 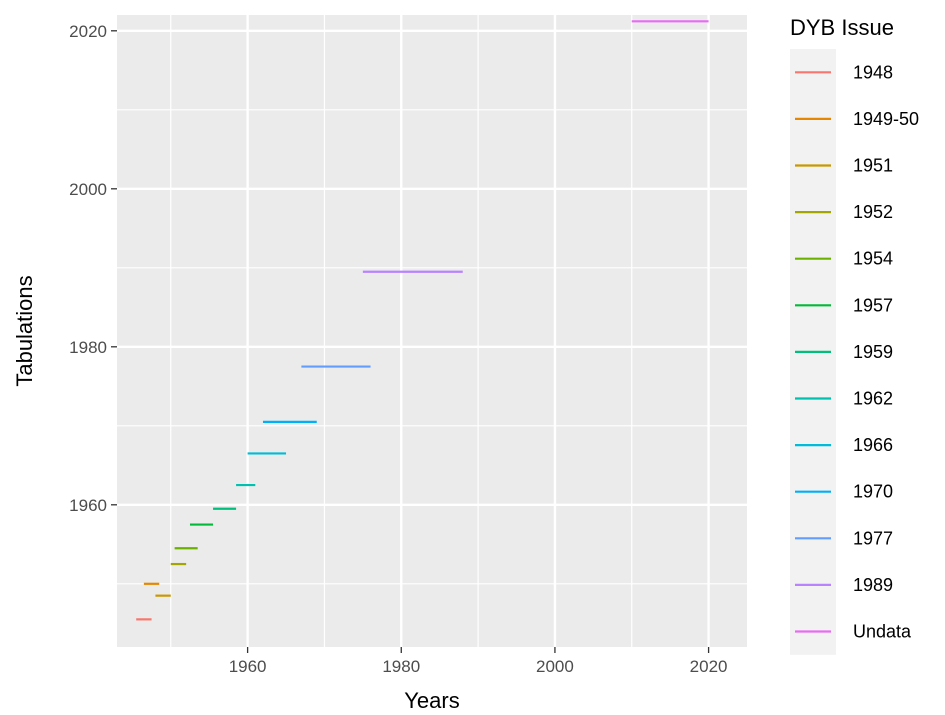 What do you see at coordinates (709, 666) in the screenshot?
I see `x-tick-label: 2020` at bounding box center [709, 666].